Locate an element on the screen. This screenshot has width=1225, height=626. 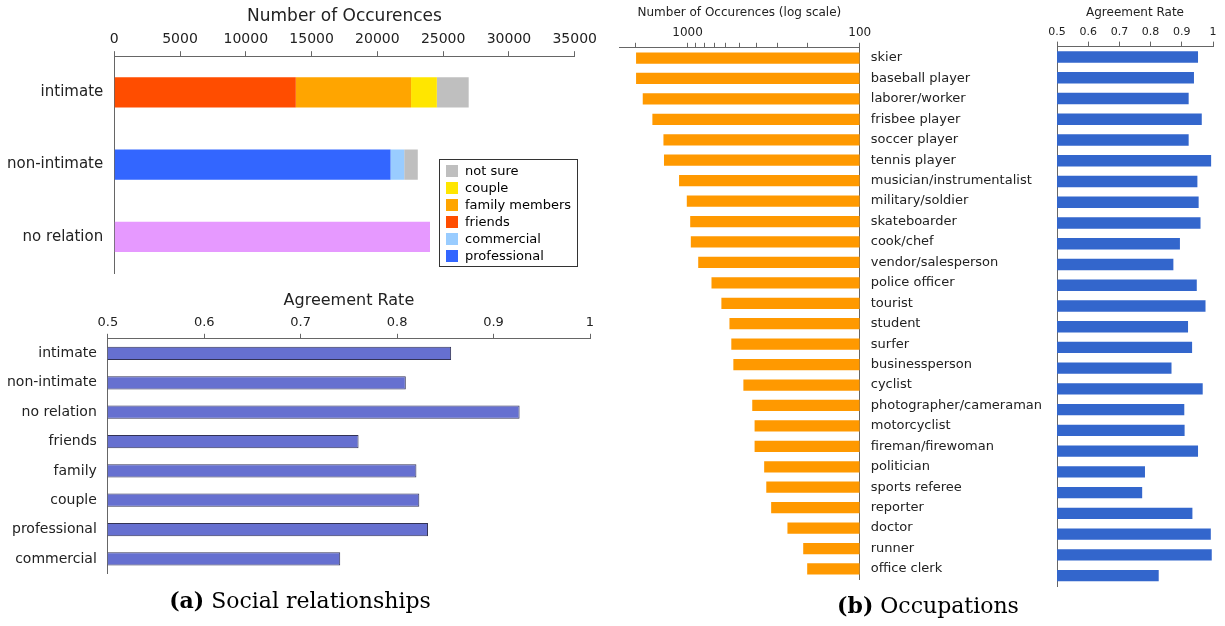
x-tick-label: 25000 is located at coordinates (443, 38).